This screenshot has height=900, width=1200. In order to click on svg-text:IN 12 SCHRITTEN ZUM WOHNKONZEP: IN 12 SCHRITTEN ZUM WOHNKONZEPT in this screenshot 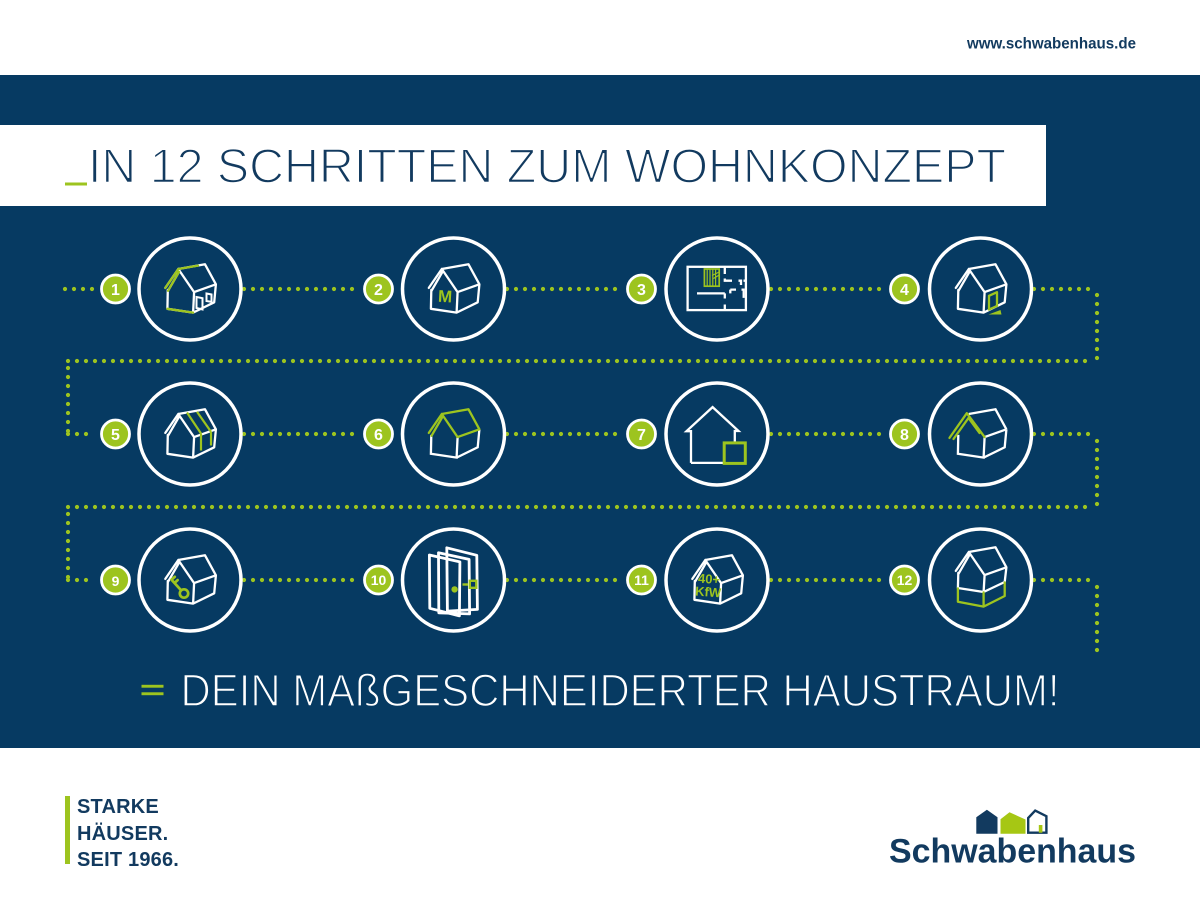, I will do `click(547, 167)`.